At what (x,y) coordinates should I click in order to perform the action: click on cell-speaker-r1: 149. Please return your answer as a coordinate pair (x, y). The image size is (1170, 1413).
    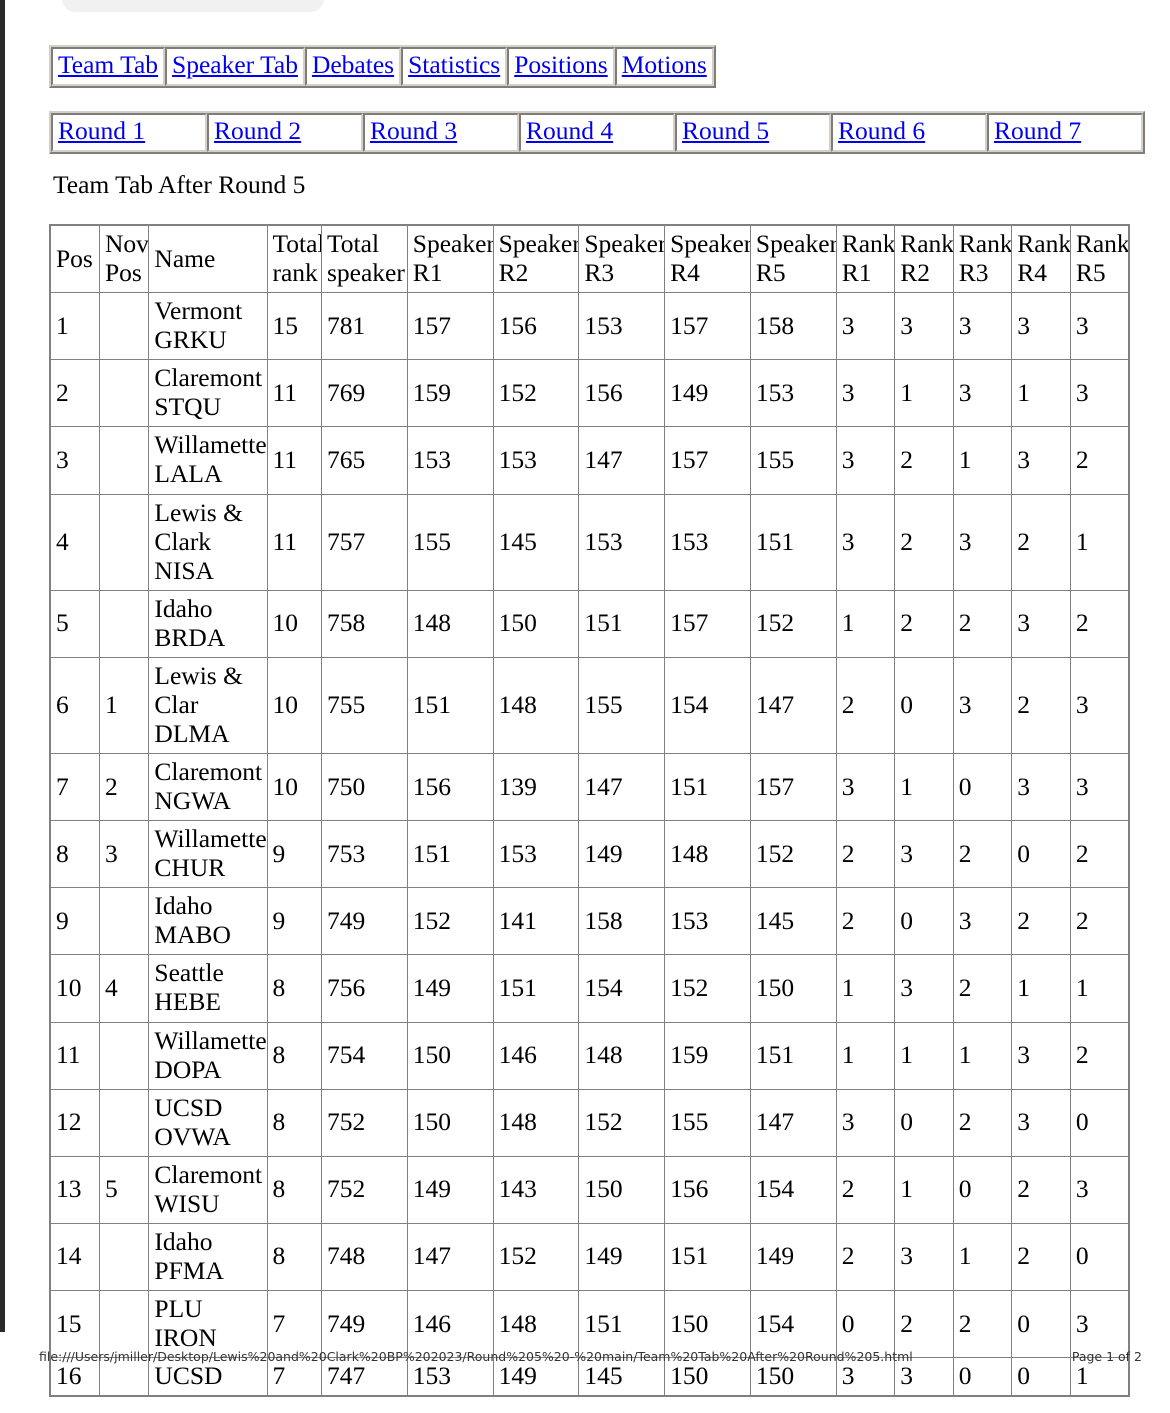
    Looking at the image, I should click on (450, 988).